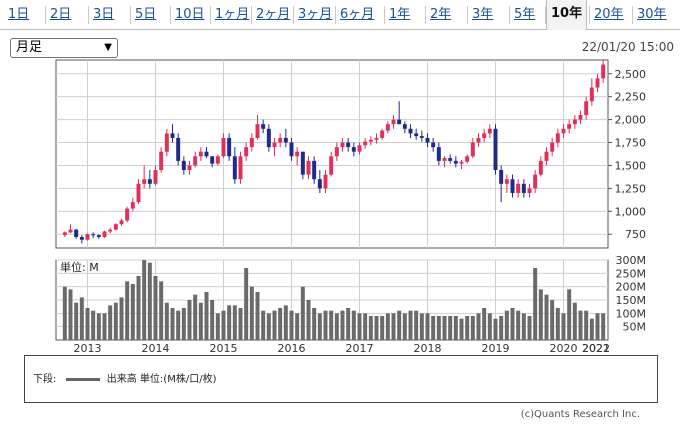 The height and width of the screenshot is (429, 680). I want to click on period-tabs: 1日 2日 3日 5日 10日 1ヶ月 2ヶ月 3ヶ月 6ヶ月 1年 2年 3年 5年 10年 20年 30年, so click(340, 15).